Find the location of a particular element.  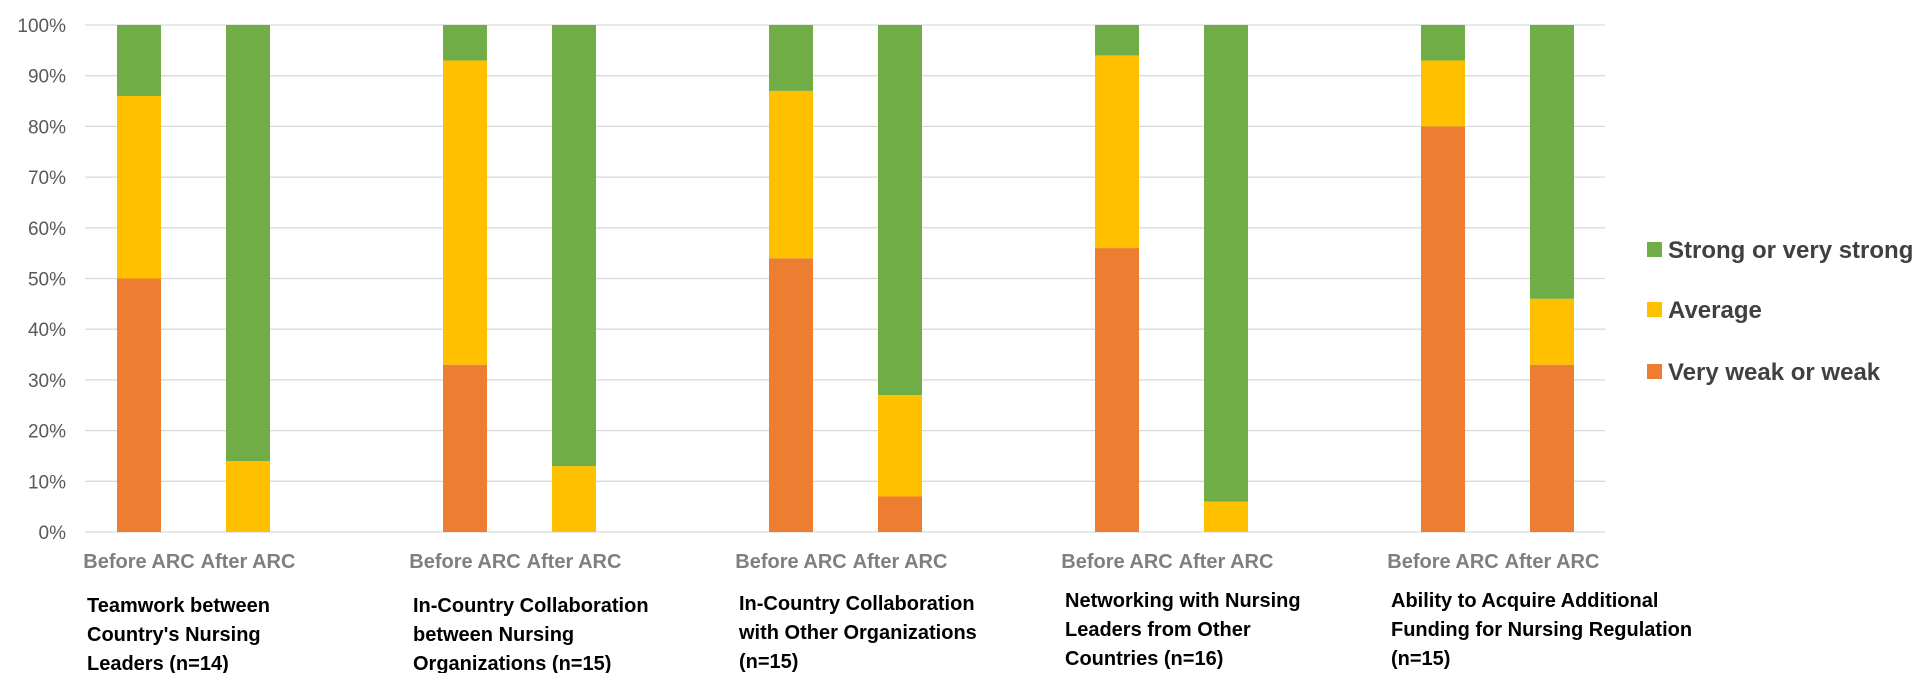

group-title-line: Leaders from Other is located at coordinates (1158, 630).